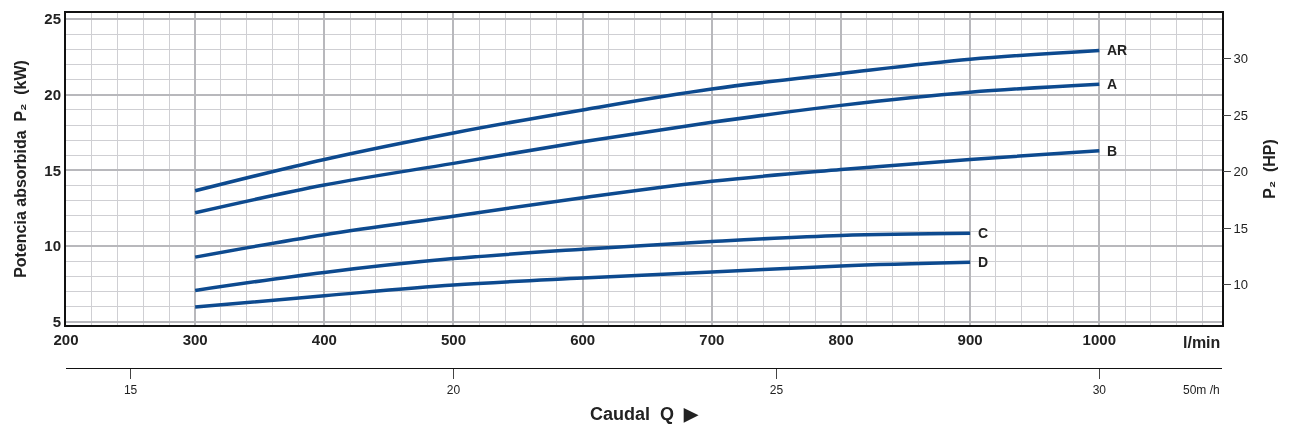 Image resolution: width=1312 pixels, height=441 pixels. I want to click on y2-tick-label: 25, so click(1241, 115).